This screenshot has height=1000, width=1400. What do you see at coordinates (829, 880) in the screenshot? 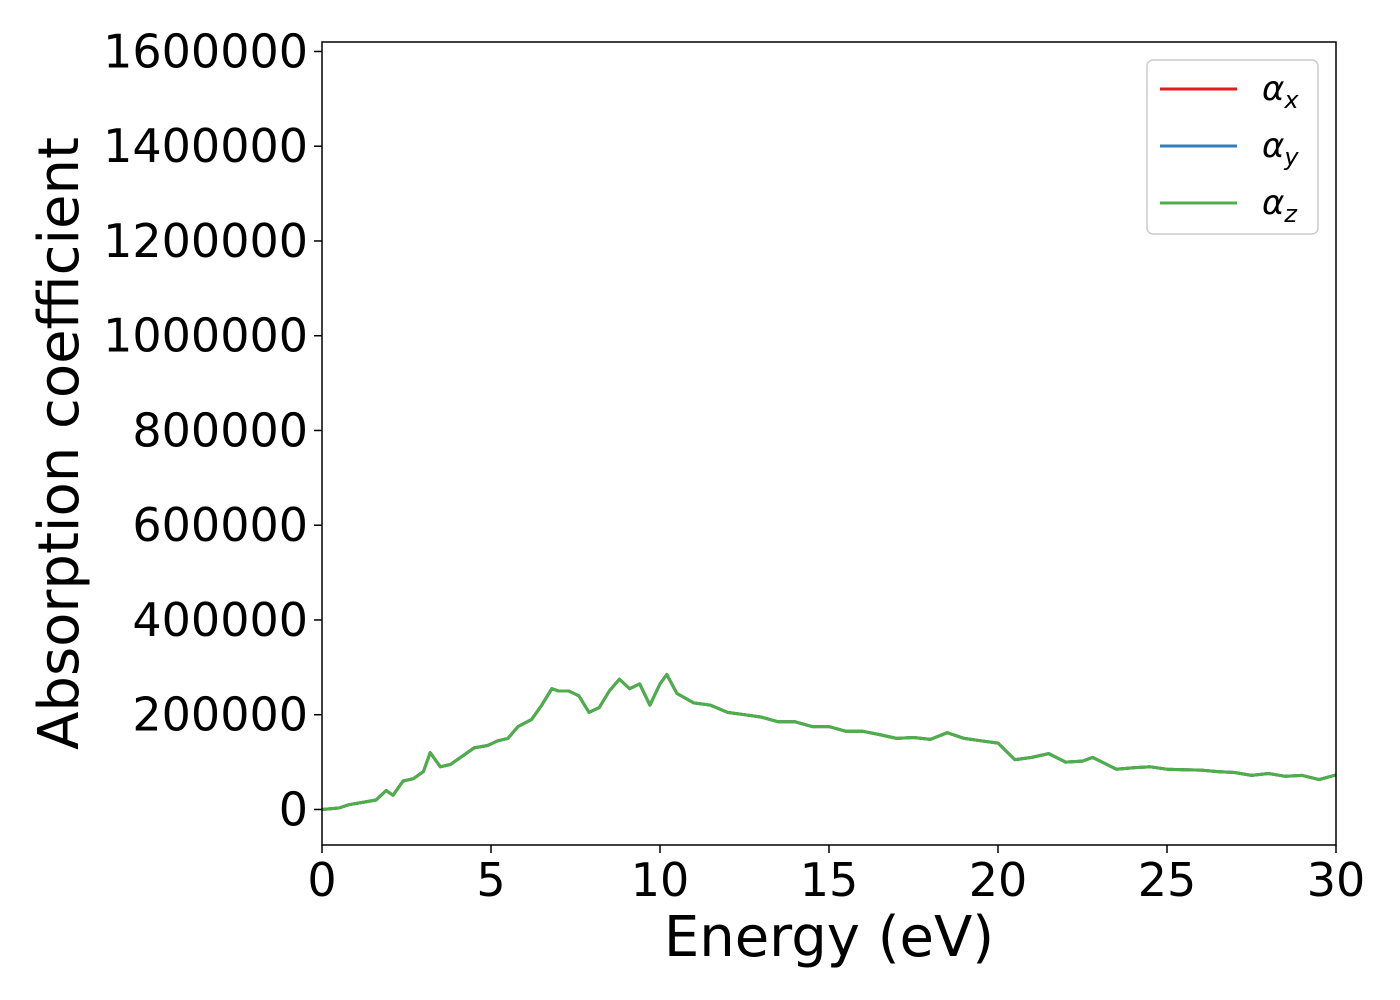
I see `x-tick-label: 15` at bounding box center [829, 880].